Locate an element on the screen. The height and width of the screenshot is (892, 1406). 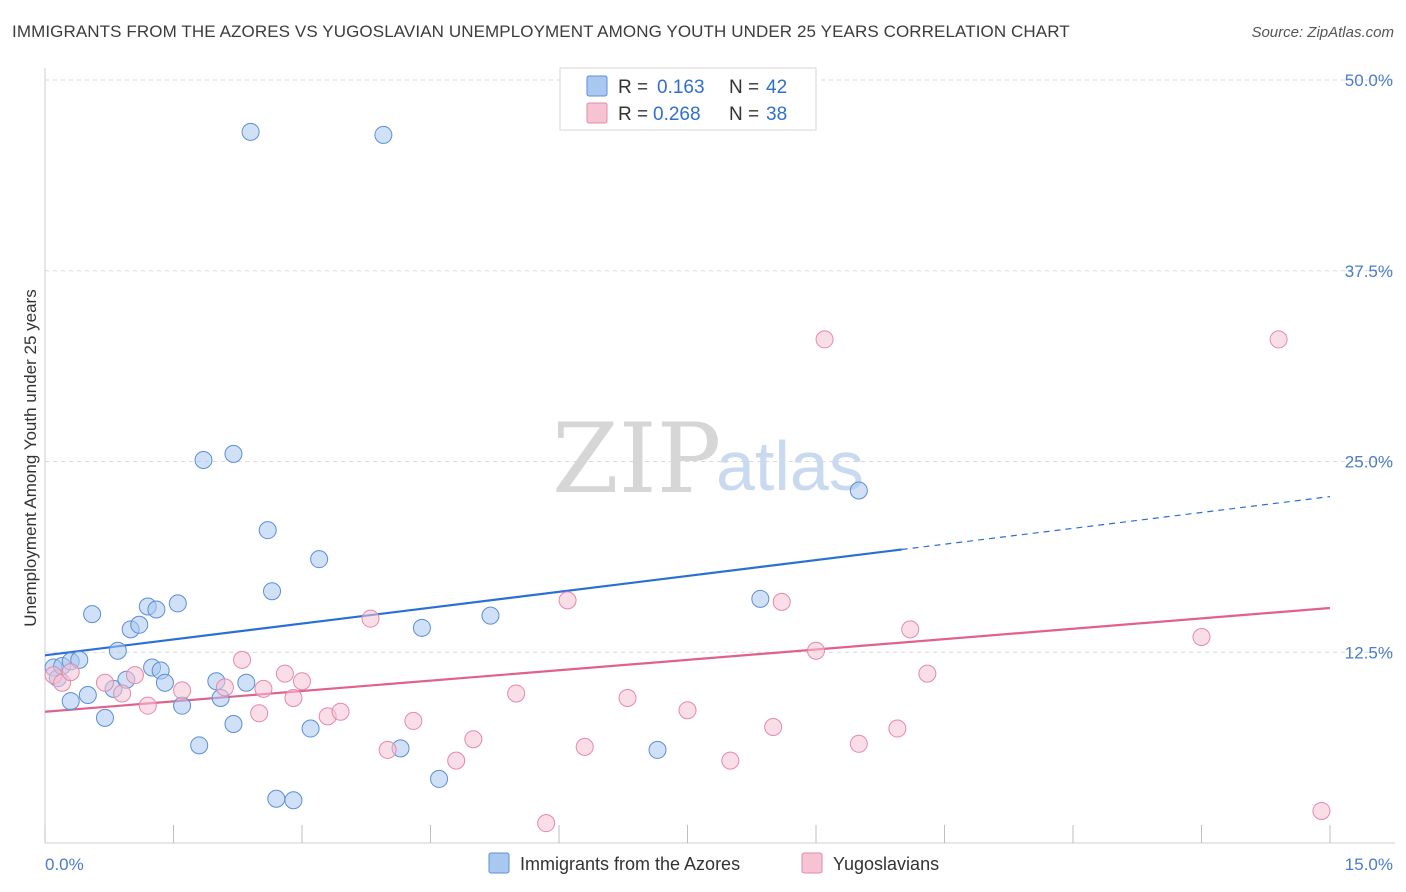
y-tick-label: 37.5% is located at coordinates (1369, 271).